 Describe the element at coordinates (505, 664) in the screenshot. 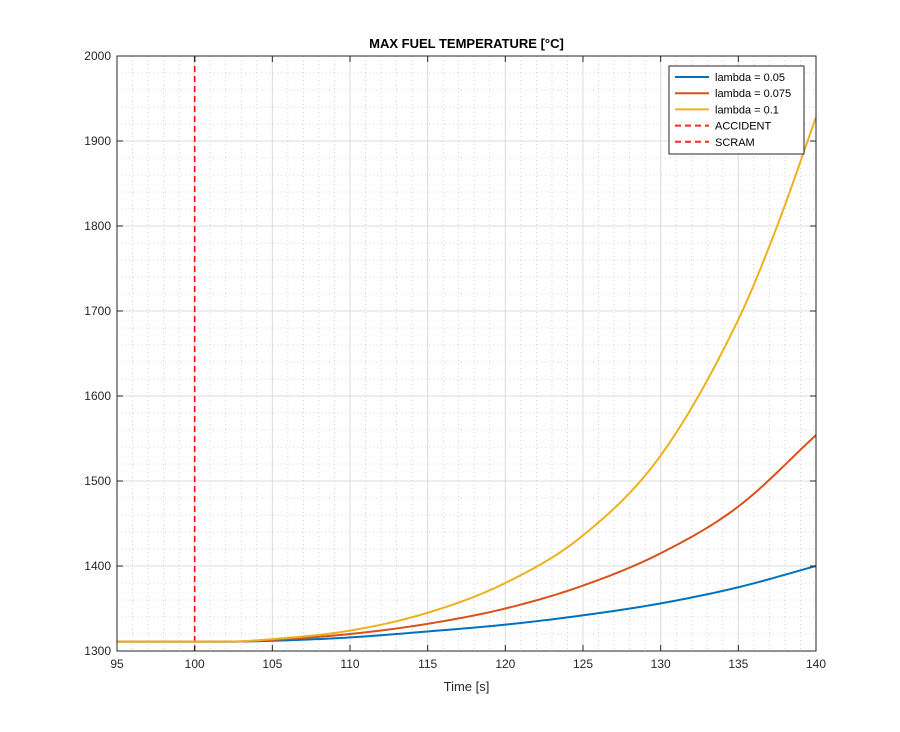

I see `x-tick-label: 120` at that location.